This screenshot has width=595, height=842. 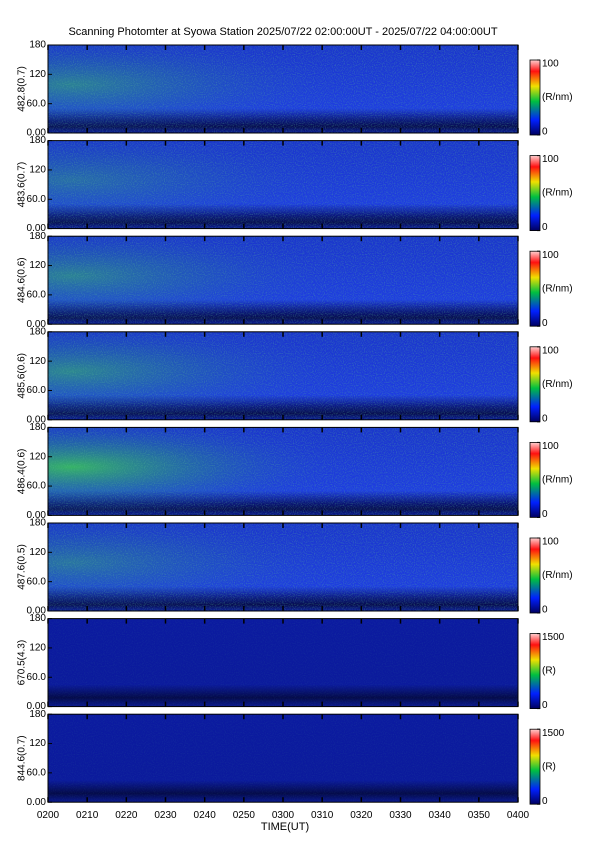 What do you see at coordinates (22, 376) in the screenshot?
I see `y-axis-label: 485.6(0.6)` at bounding box center [22, 376].